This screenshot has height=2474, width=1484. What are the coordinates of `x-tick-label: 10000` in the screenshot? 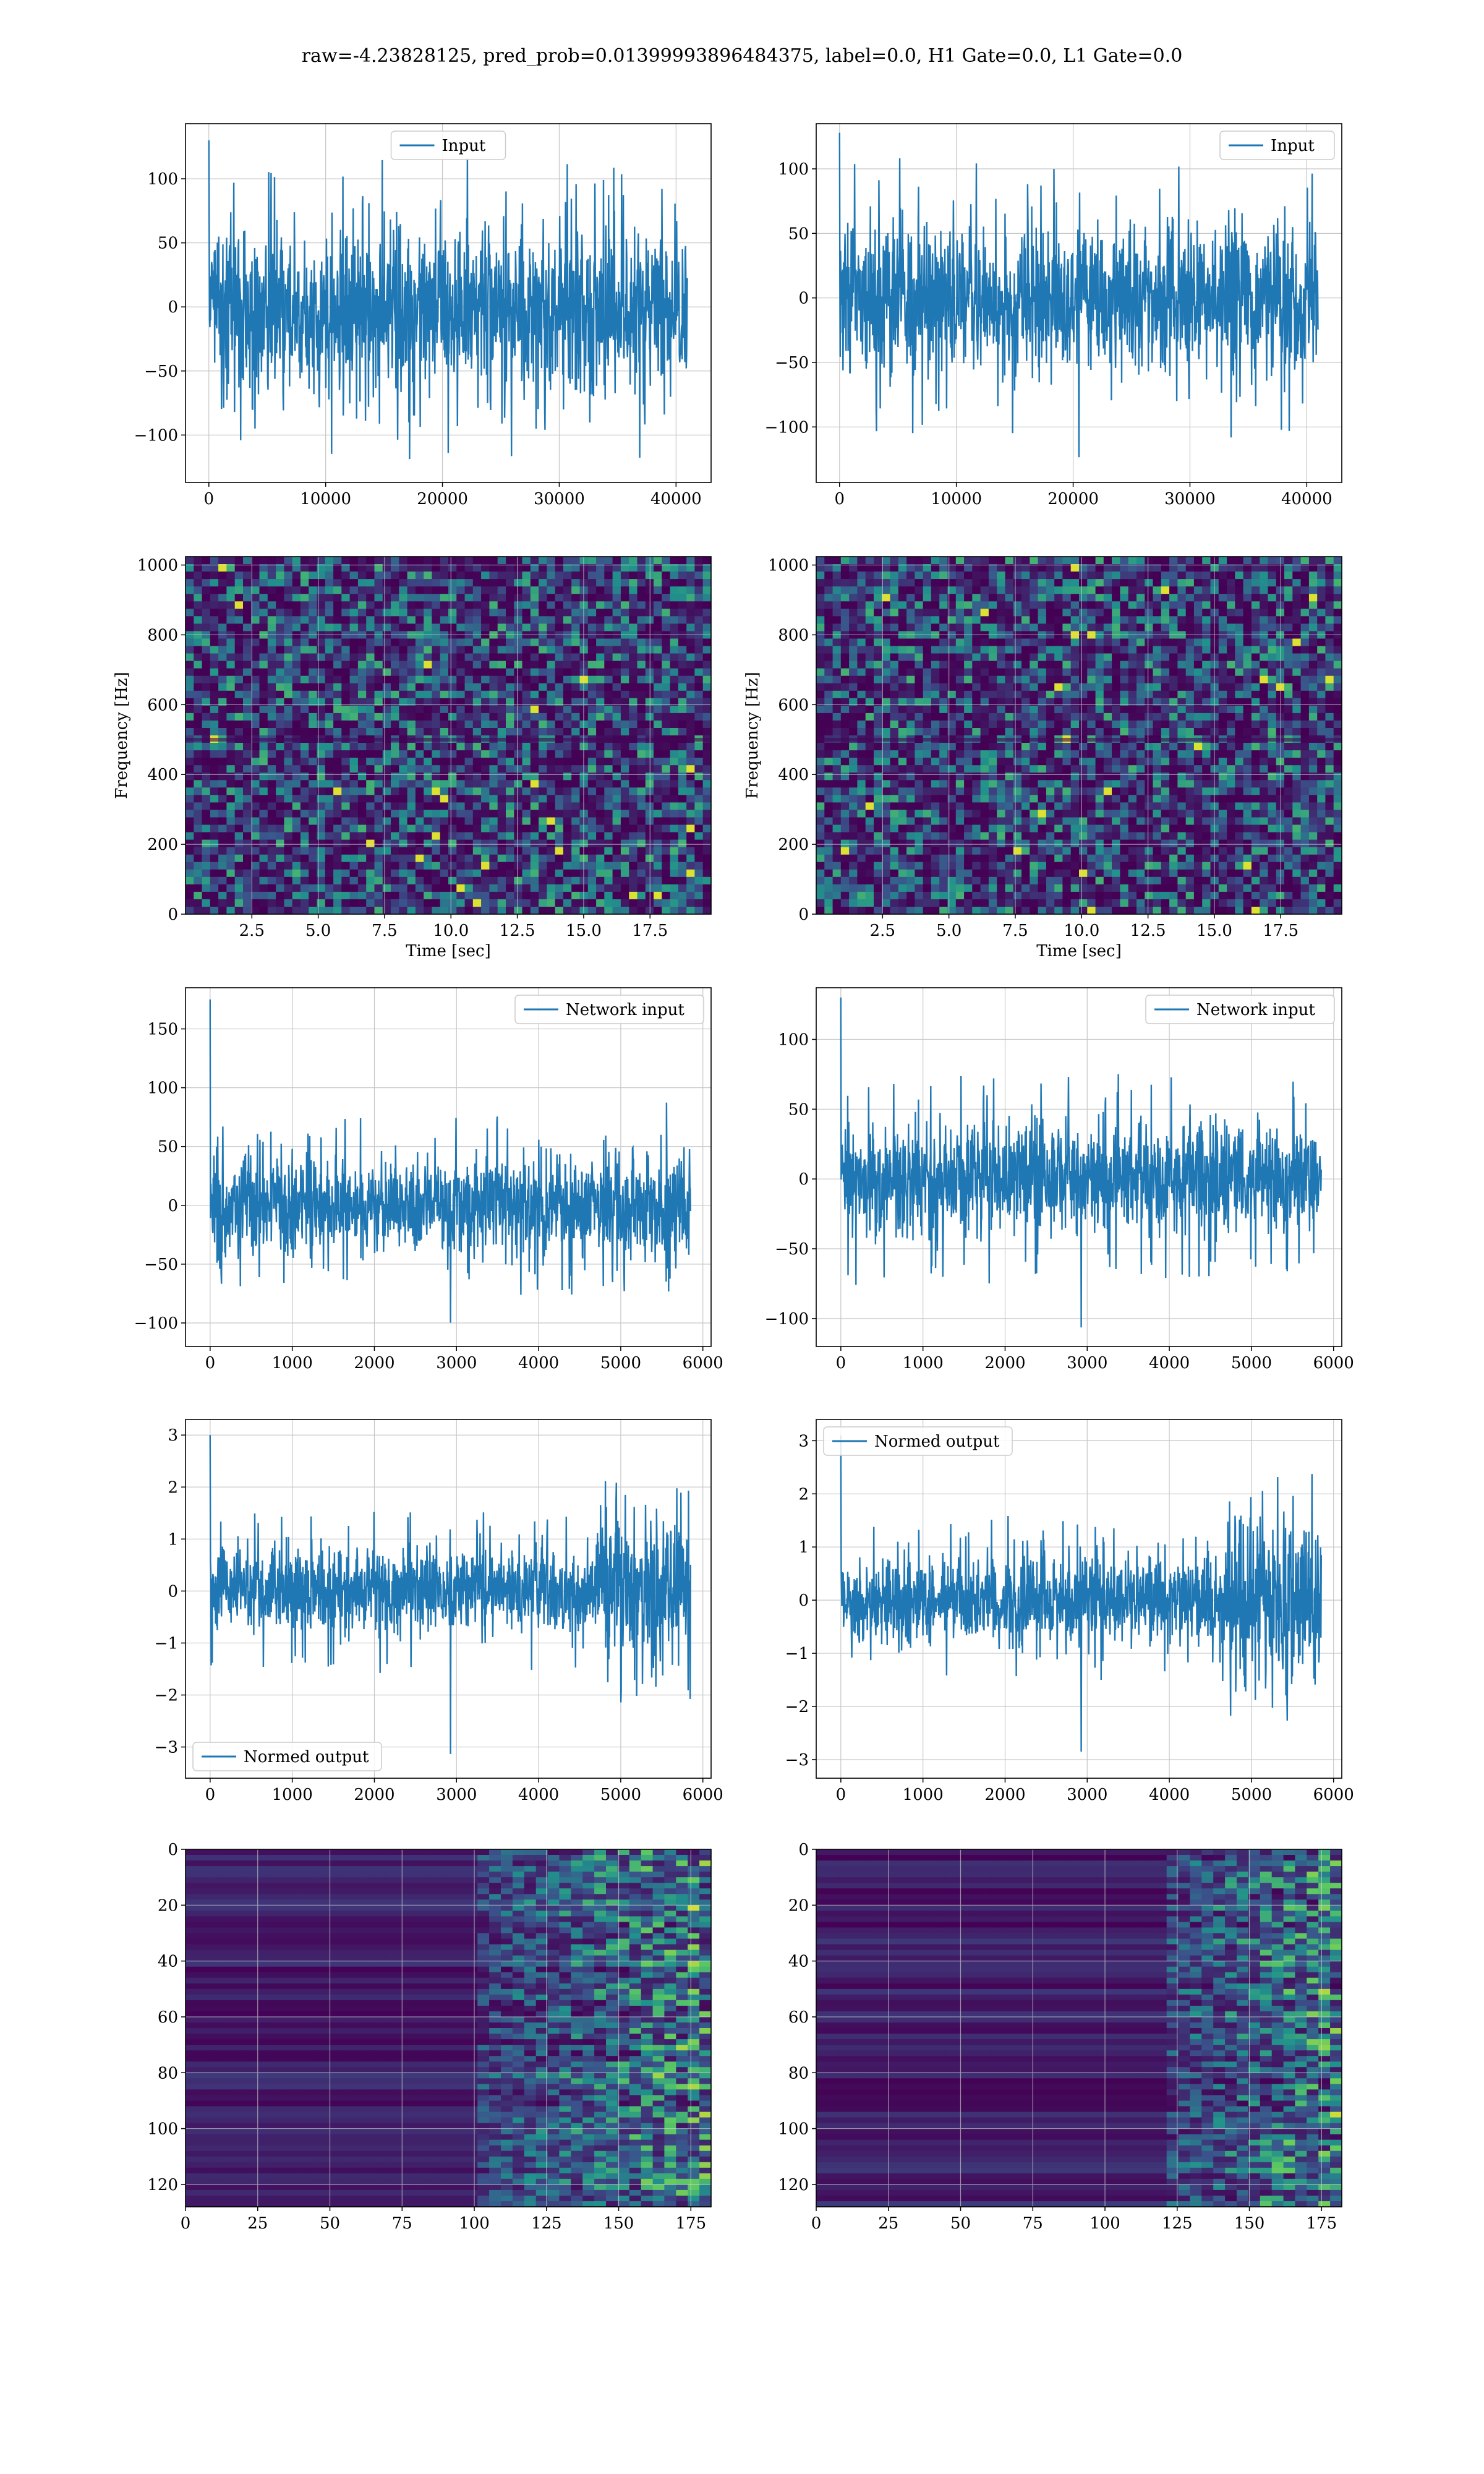 It's located at (325, 499).